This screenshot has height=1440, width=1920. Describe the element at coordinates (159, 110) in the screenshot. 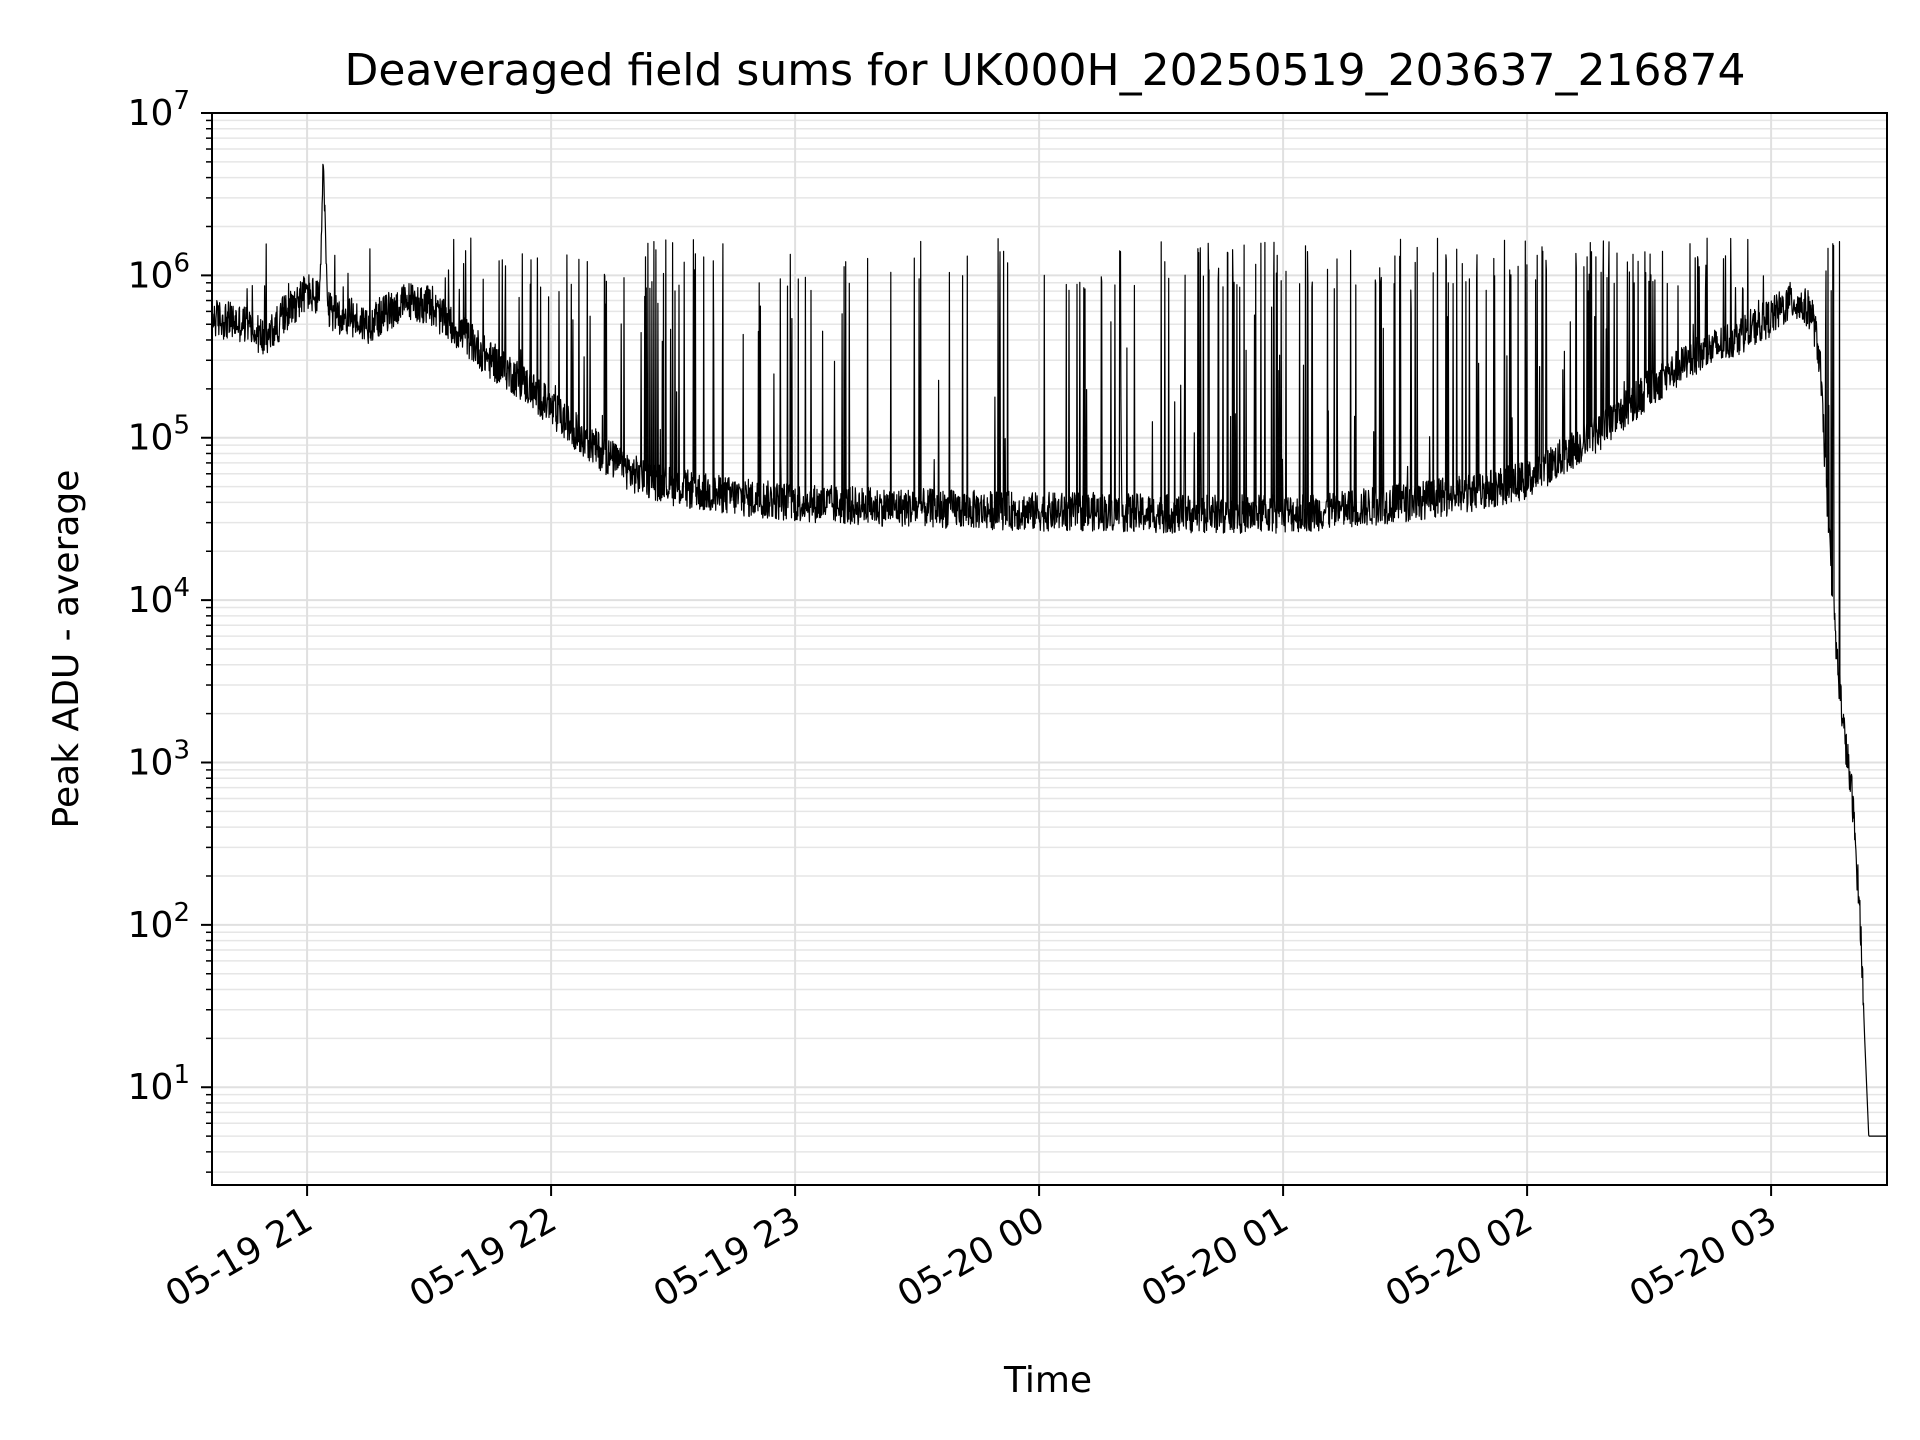

I see `y-tick-label: 10⁷` at that location.